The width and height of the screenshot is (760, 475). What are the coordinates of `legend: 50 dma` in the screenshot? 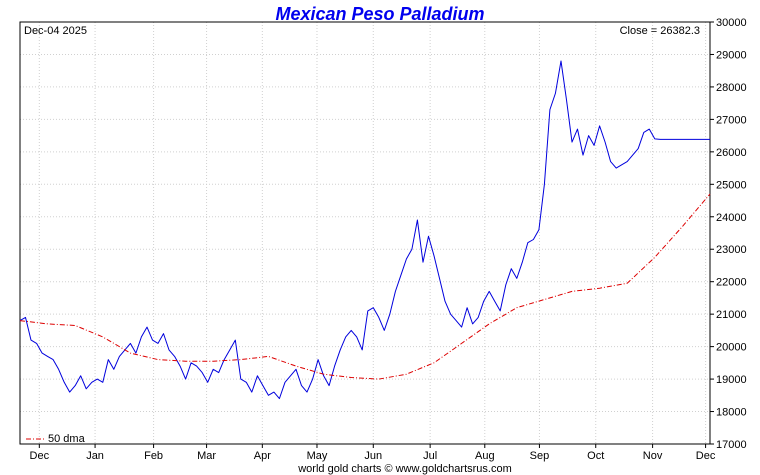 It's located at (56, 439).